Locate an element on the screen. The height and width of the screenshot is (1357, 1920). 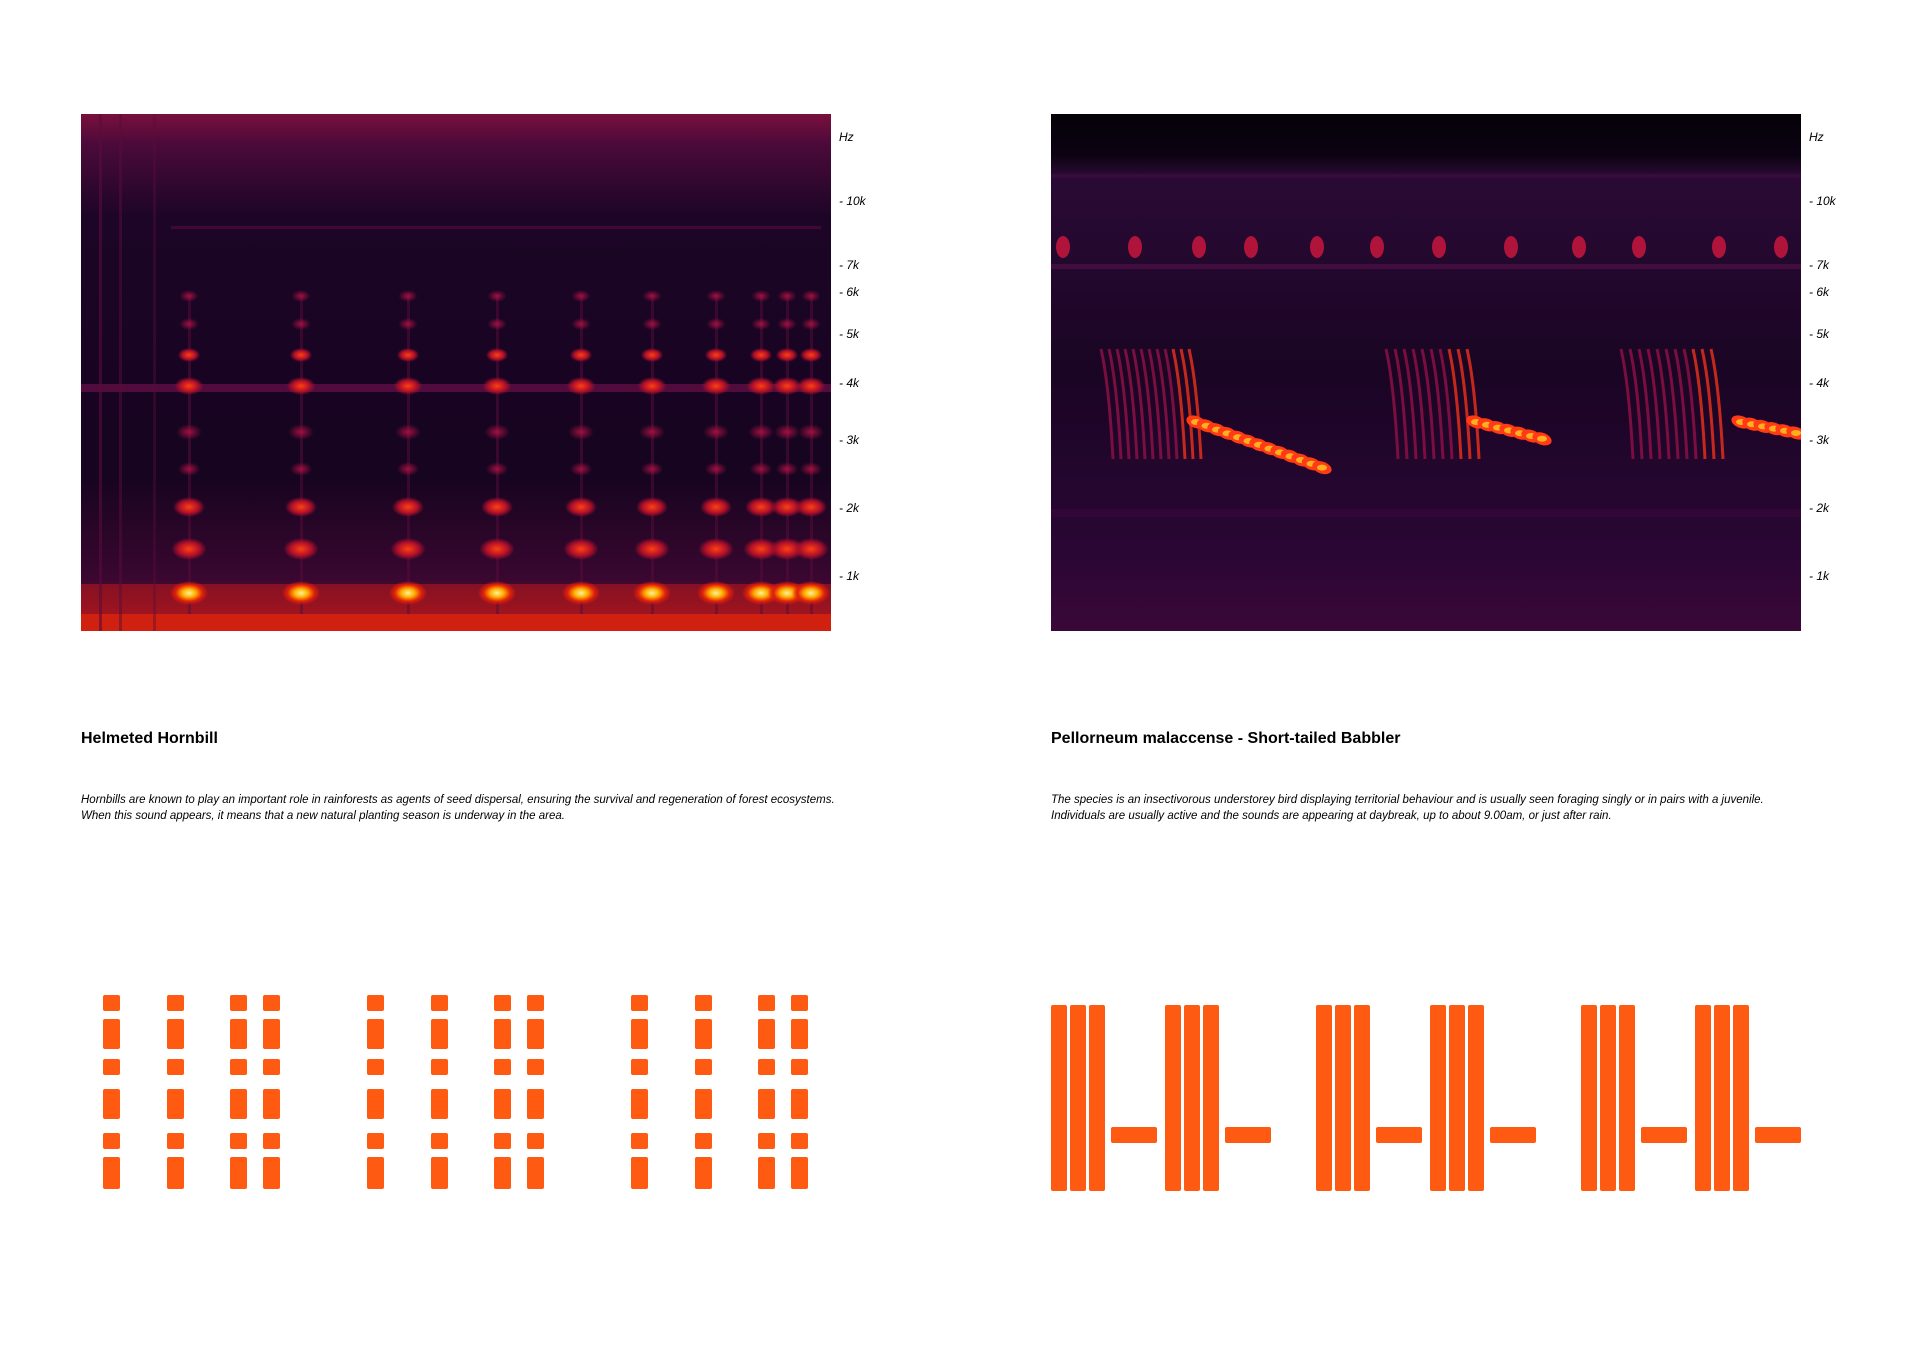
hornbill-title: Helmeted Hornbill is located at coordinates (149, 738).